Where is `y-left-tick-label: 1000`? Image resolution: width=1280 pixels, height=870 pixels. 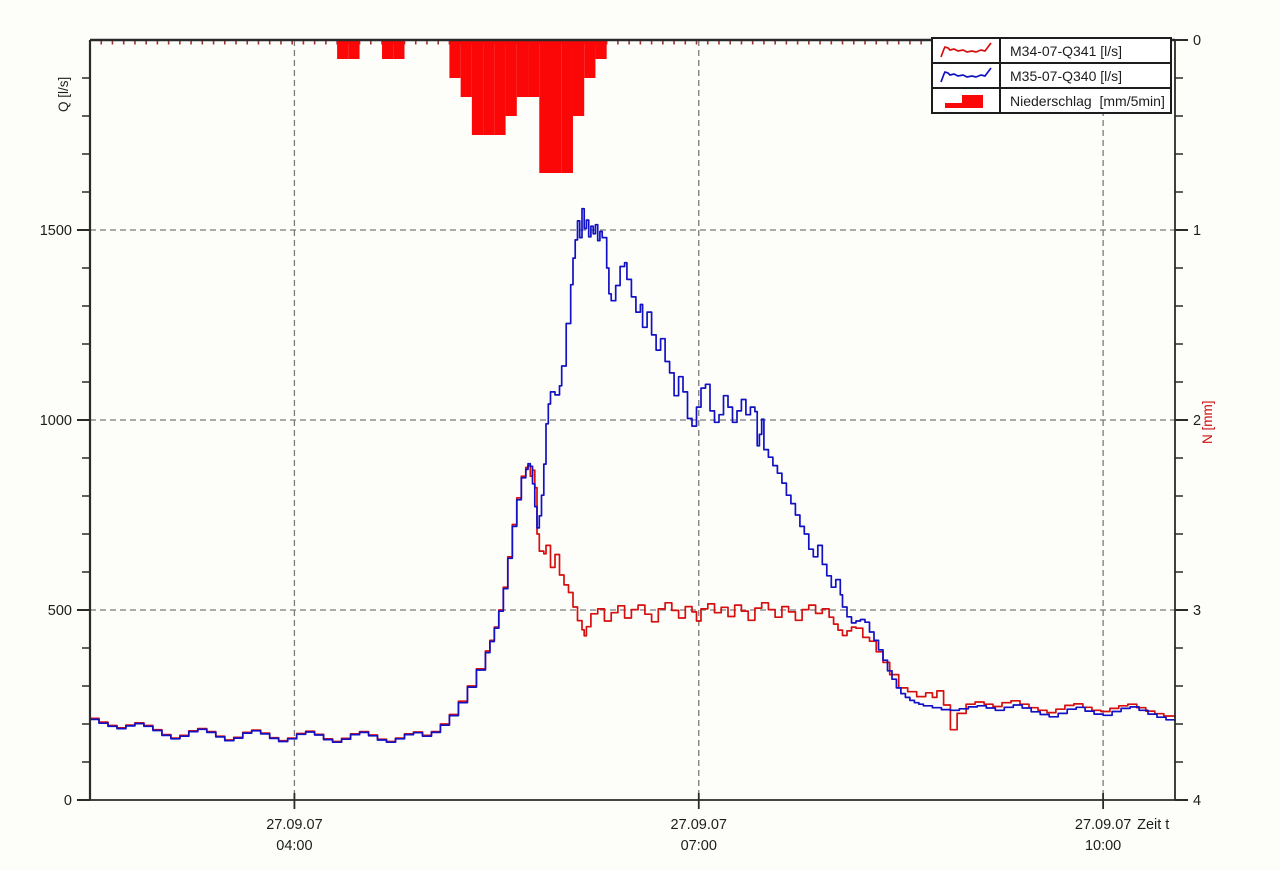 y-left-tick-label: 1000 is located at coordinates (56, 421).